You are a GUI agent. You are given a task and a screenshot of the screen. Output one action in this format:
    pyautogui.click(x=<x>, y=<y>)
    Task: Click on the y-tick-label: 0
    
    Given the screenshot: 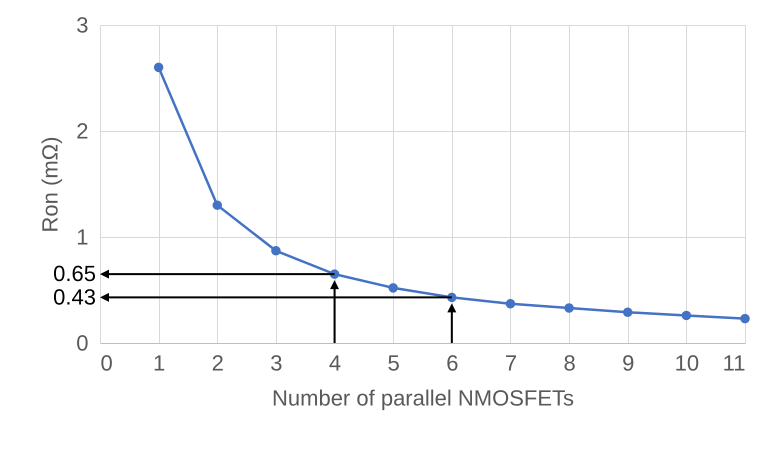 What is the action you would take?
    pyautogui.click(x=82, y=343)
    